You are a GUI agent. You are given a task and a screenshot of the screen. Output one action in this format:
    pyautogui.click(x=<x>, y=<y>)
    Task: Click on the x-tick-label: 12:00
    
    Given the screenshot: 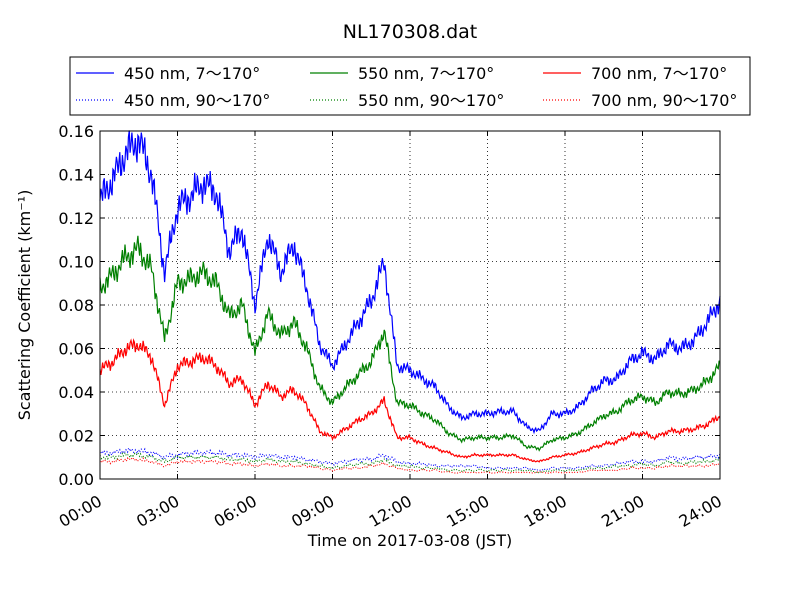 What is the action you would take?
    pyautogui.click(x=390, y=511)
    